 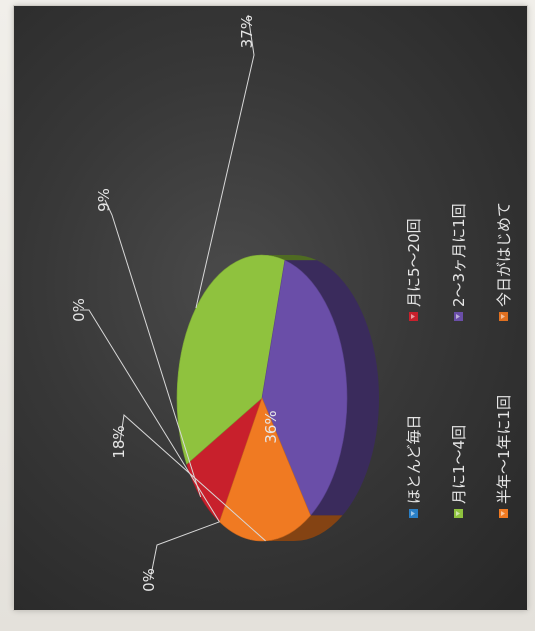 What do you see at coordinates (414, 459) in the screenshot?
I see `legend-label-0: ほとんど毎日` at bounding box center [414, 459].